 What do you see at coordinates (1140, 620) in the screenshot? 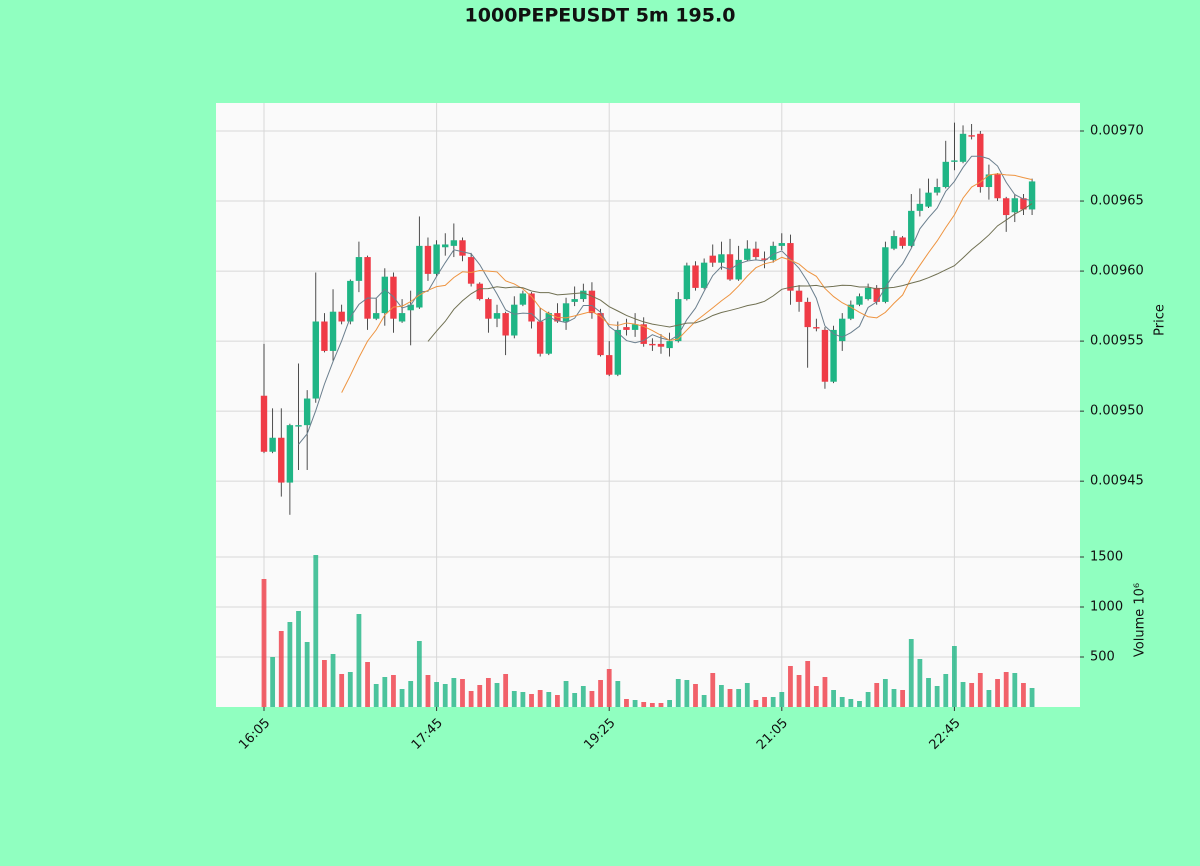
I see `volume-axis-label: Volume 10⁶` at bounding box center [1140, 620].